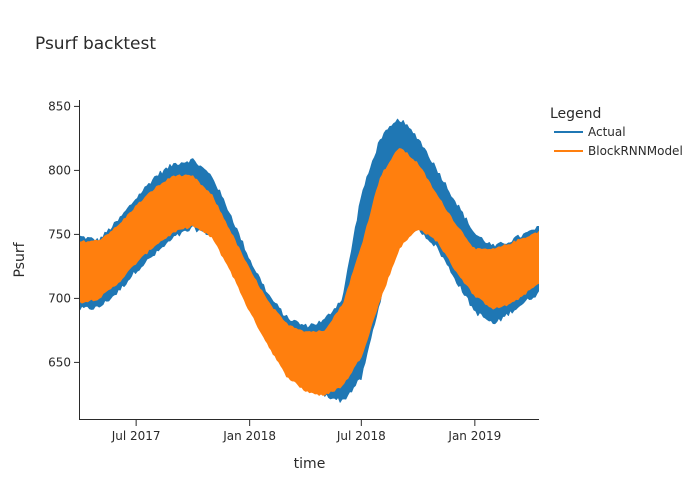  I want to click on y-tick-label: 800, so click(59, 170).